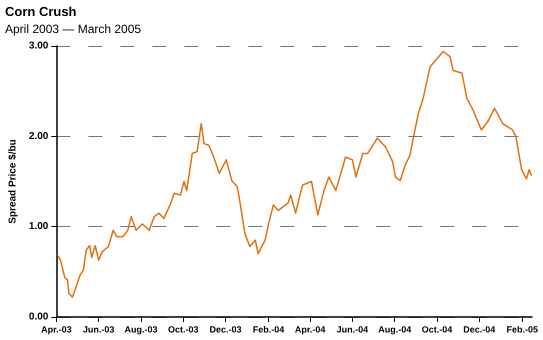 The image size is (543, 340). I want to click on y-tick-label: 1.00, so click(38, 226).